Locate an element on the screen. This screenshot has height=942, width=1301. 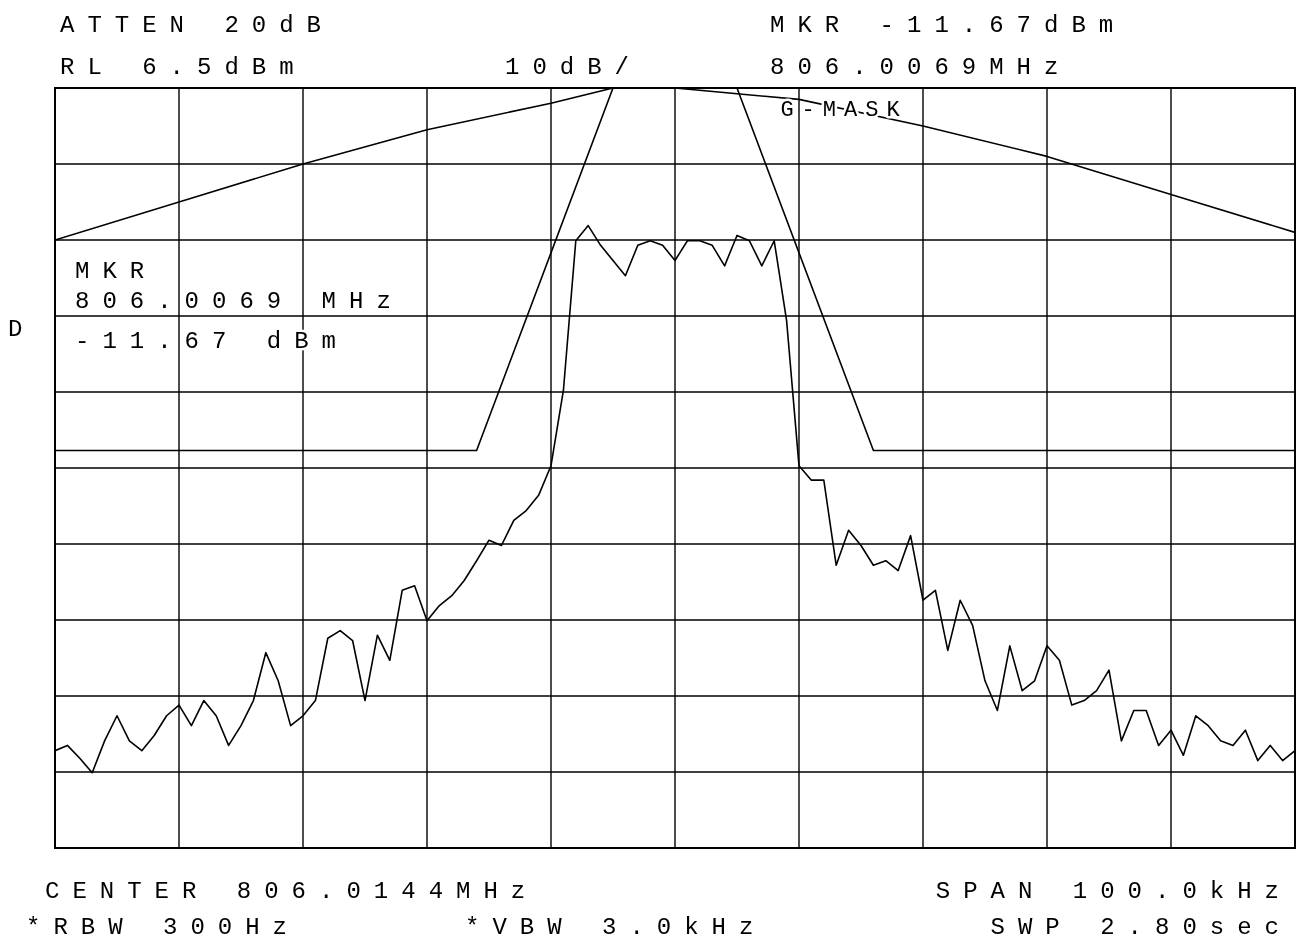
text: *VBW 3.0kHz is located at coordinates (616, 927).